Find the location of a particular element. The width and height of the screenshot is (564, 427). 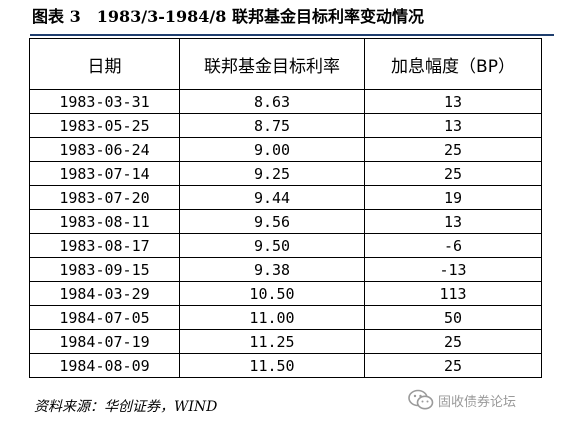

date-cell: 1984-07-19 is located at coordinates (104, 341).